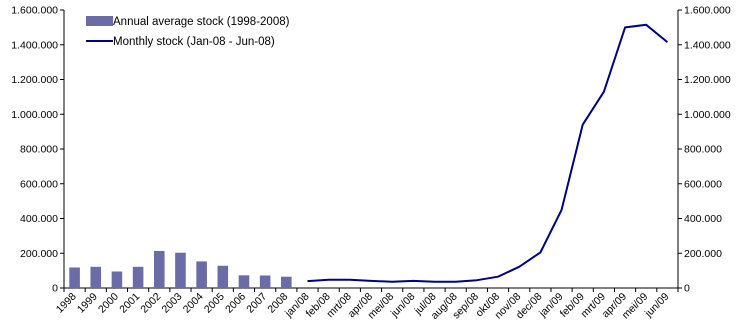 This screenshot has width=746, height=331. Describe the element at coordinates (39, 184) in the screenshot. I see `y-tick-label-left: 600.000` at that location.